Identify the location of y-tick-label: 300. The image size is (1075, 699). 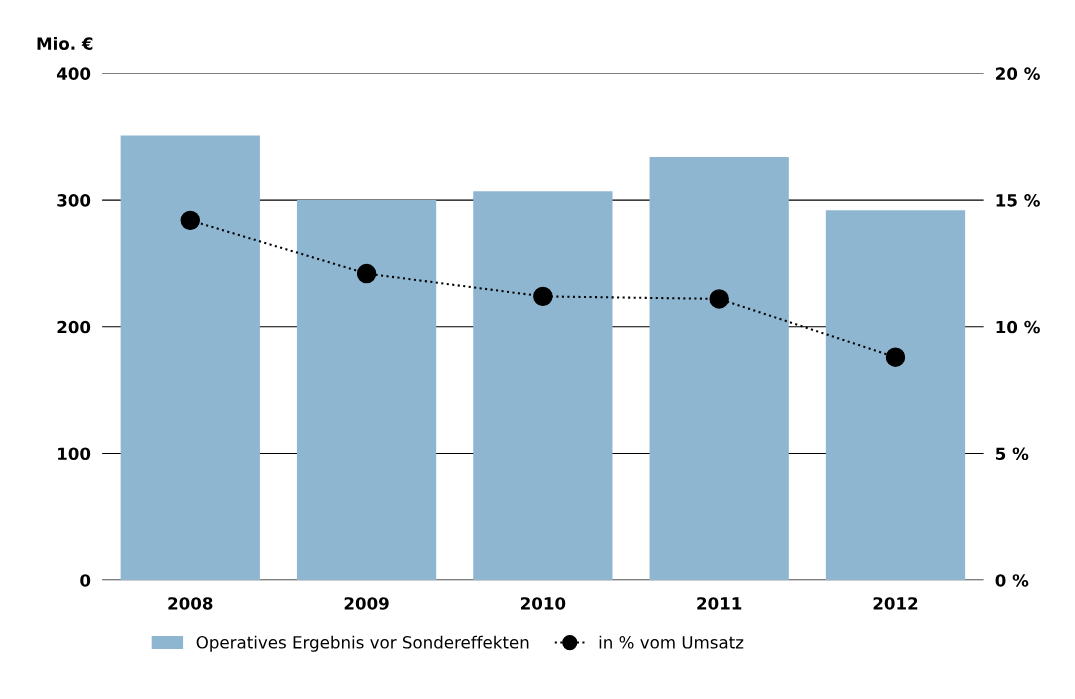
(74, 200).